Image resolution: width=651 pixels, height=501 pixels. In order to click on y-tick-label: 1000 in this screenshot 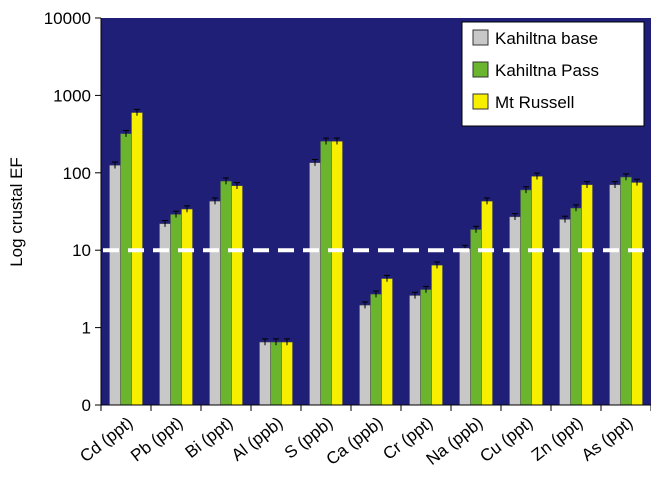, I will do `click(72, 95)`.